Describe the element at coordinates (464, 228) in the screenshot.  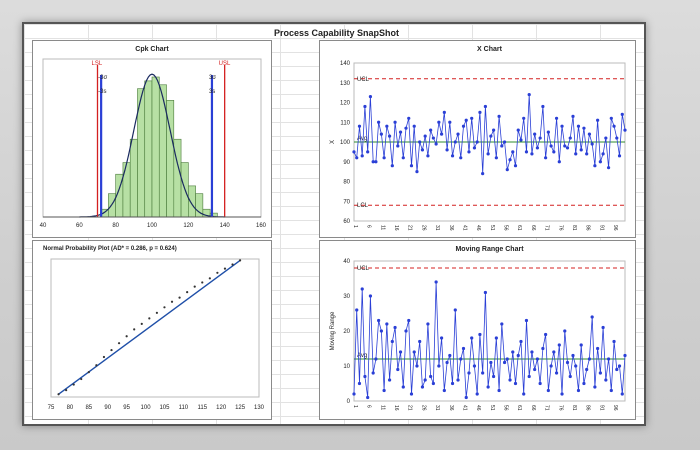
I see `x-tick-label: 41` at that location.